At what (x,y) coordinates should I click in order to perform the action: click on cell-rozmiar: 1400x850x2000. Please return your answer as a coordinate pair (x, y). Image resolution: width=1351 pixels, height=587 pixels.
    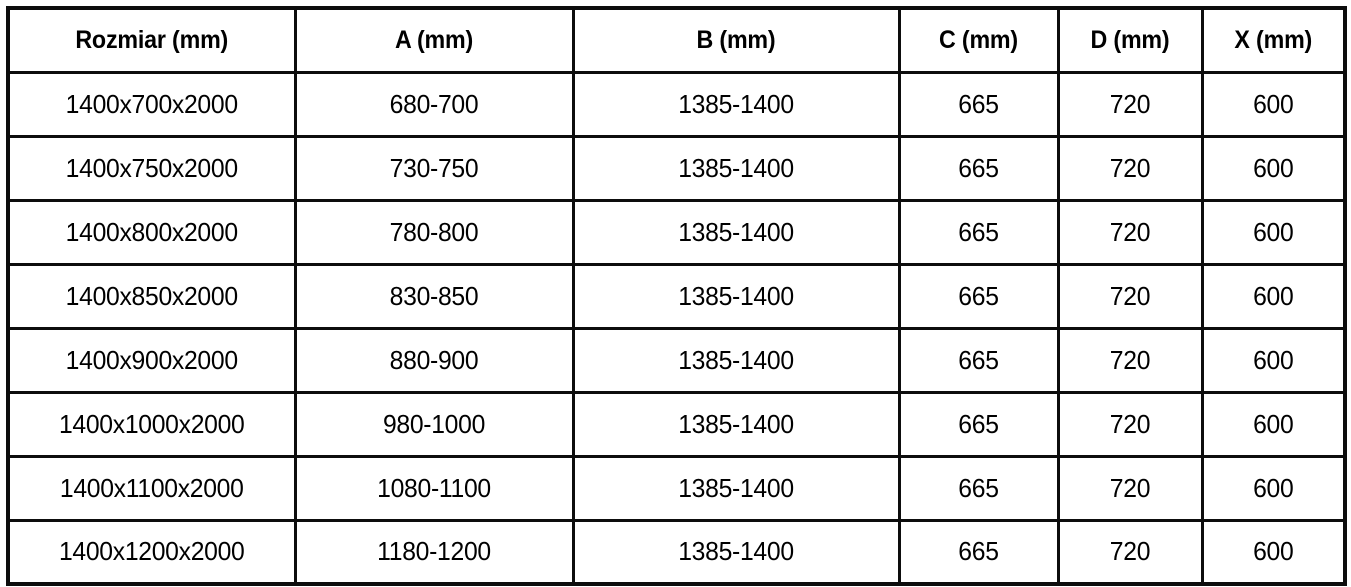
    Looking at the image, I should click on (151, 296).